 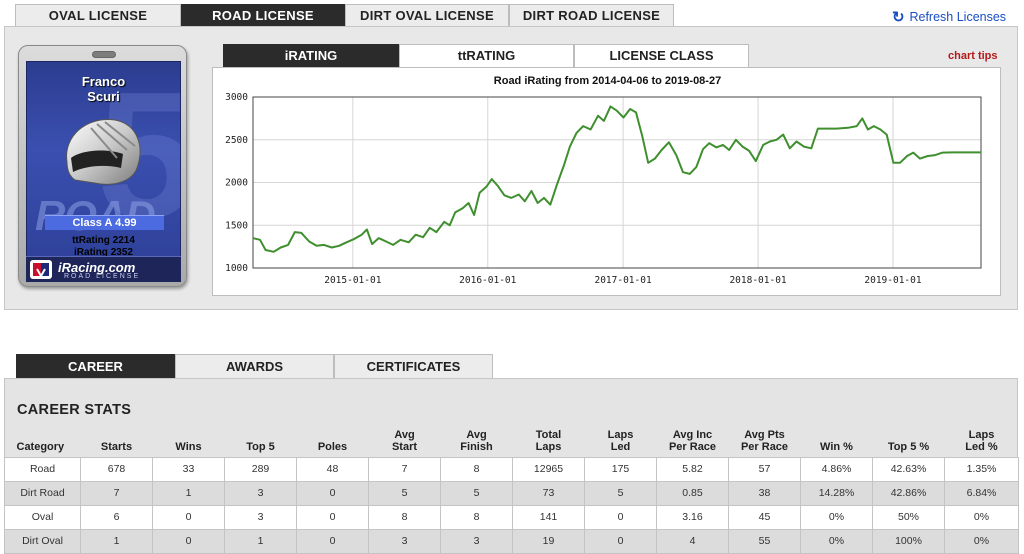 What do you see at coordinates (591, 15) in the screenshot?
I see `tab-dirt-road-license: DIRT ROAD LICENSE` at bounding box center [591, 15].